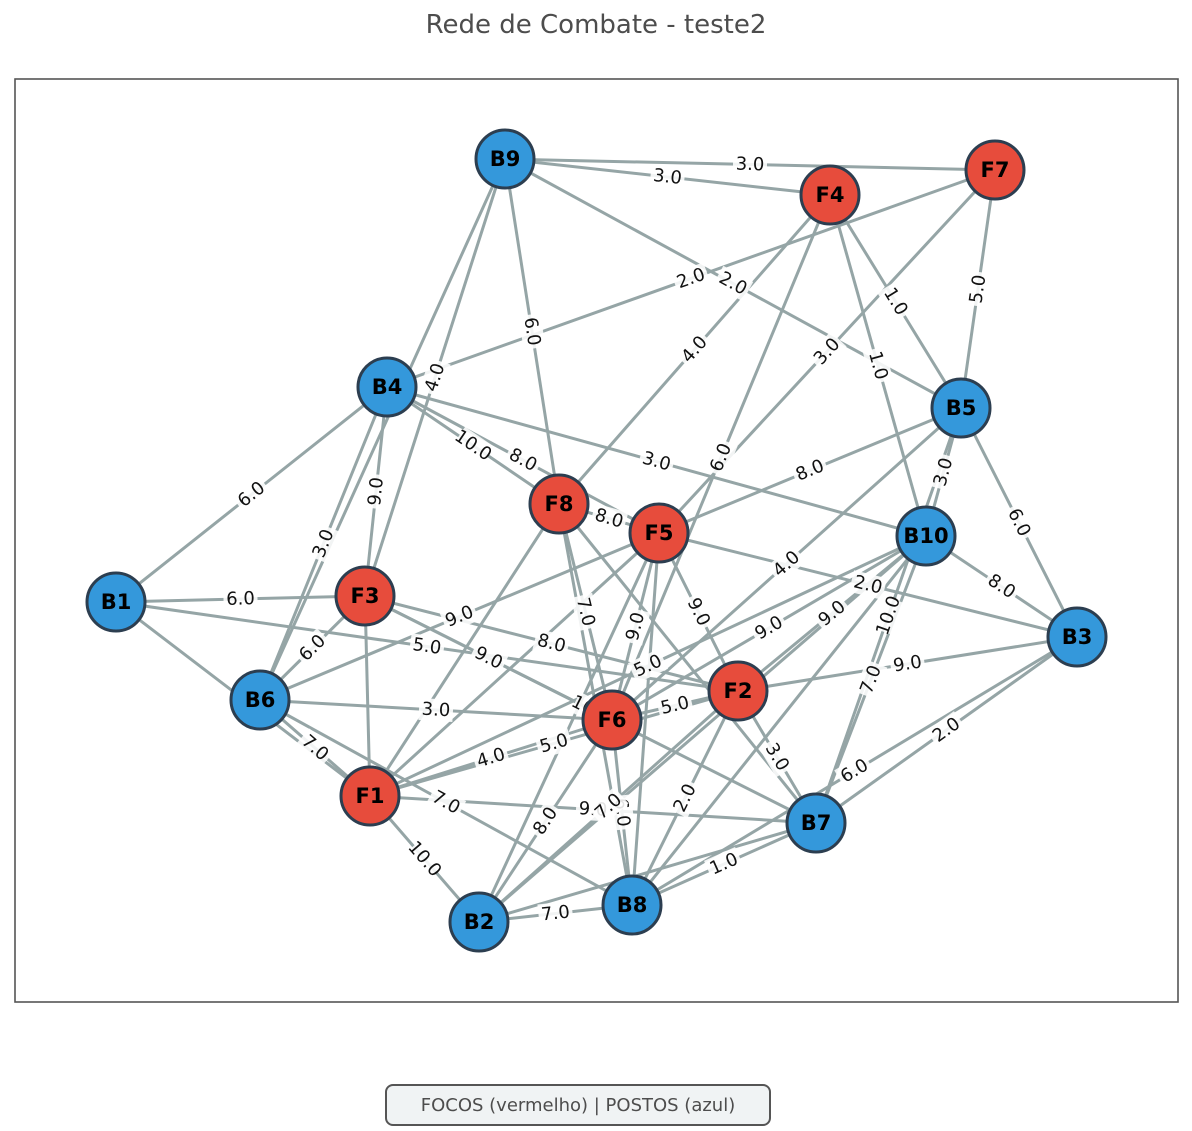 The image size is (1192, 1131). I want to click on edge-f8-f1, so click(464, 650).